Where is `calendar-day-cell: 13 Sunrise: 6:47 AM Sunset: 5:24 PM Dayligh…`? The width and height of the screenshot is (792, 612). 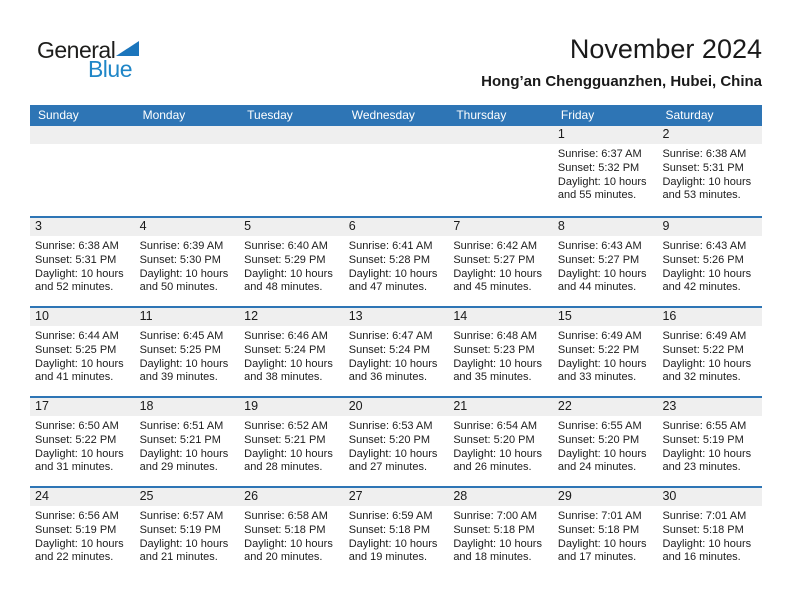
calendar-day-cell: 13 Sunrise: 6:47 AM Sunset: 5:24 PM Dayligh… is located at coordinates (396, 352).